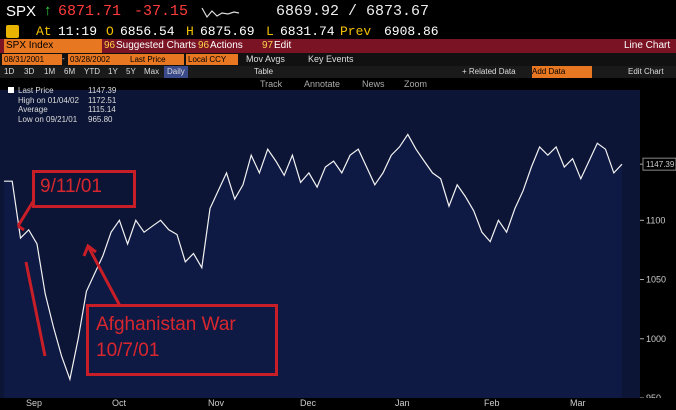 The height and width of the screenshot is (410, 676). What do you see at coordinates (166, 324) in the screenshot?
I see `annotation-war-line1: Afghanistan War` at bounding box center [166, 324].